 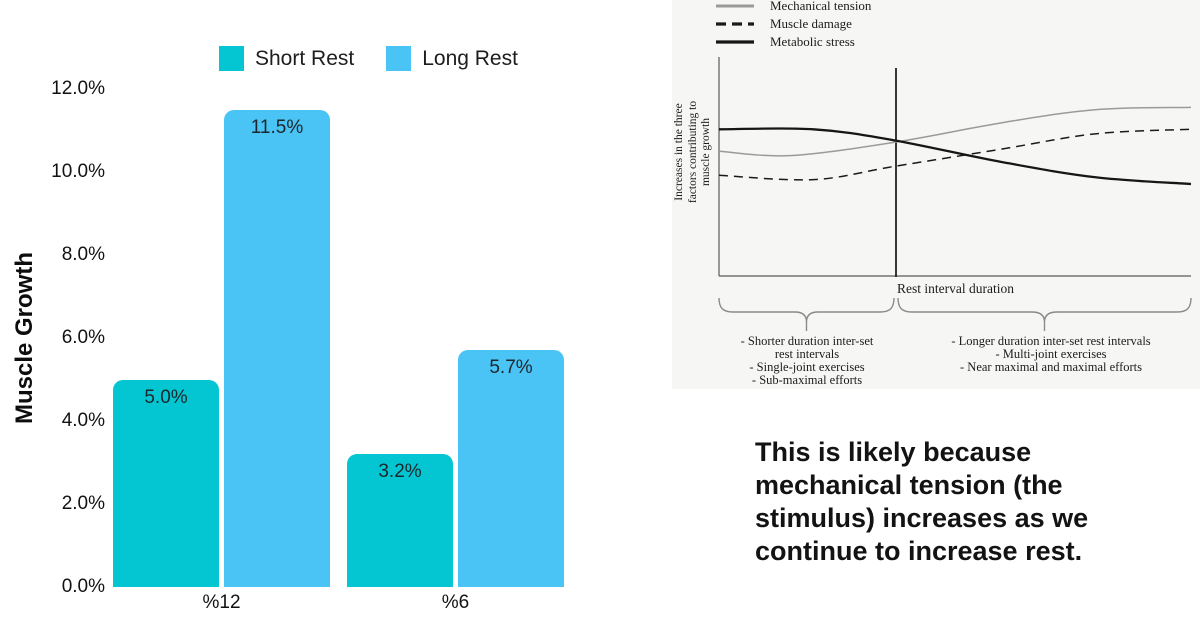 What do you see at coordinates (807, 380) in the screenshot?
I see `list-line: - Sub-maximal efforts` at bounding box center [807, 380].